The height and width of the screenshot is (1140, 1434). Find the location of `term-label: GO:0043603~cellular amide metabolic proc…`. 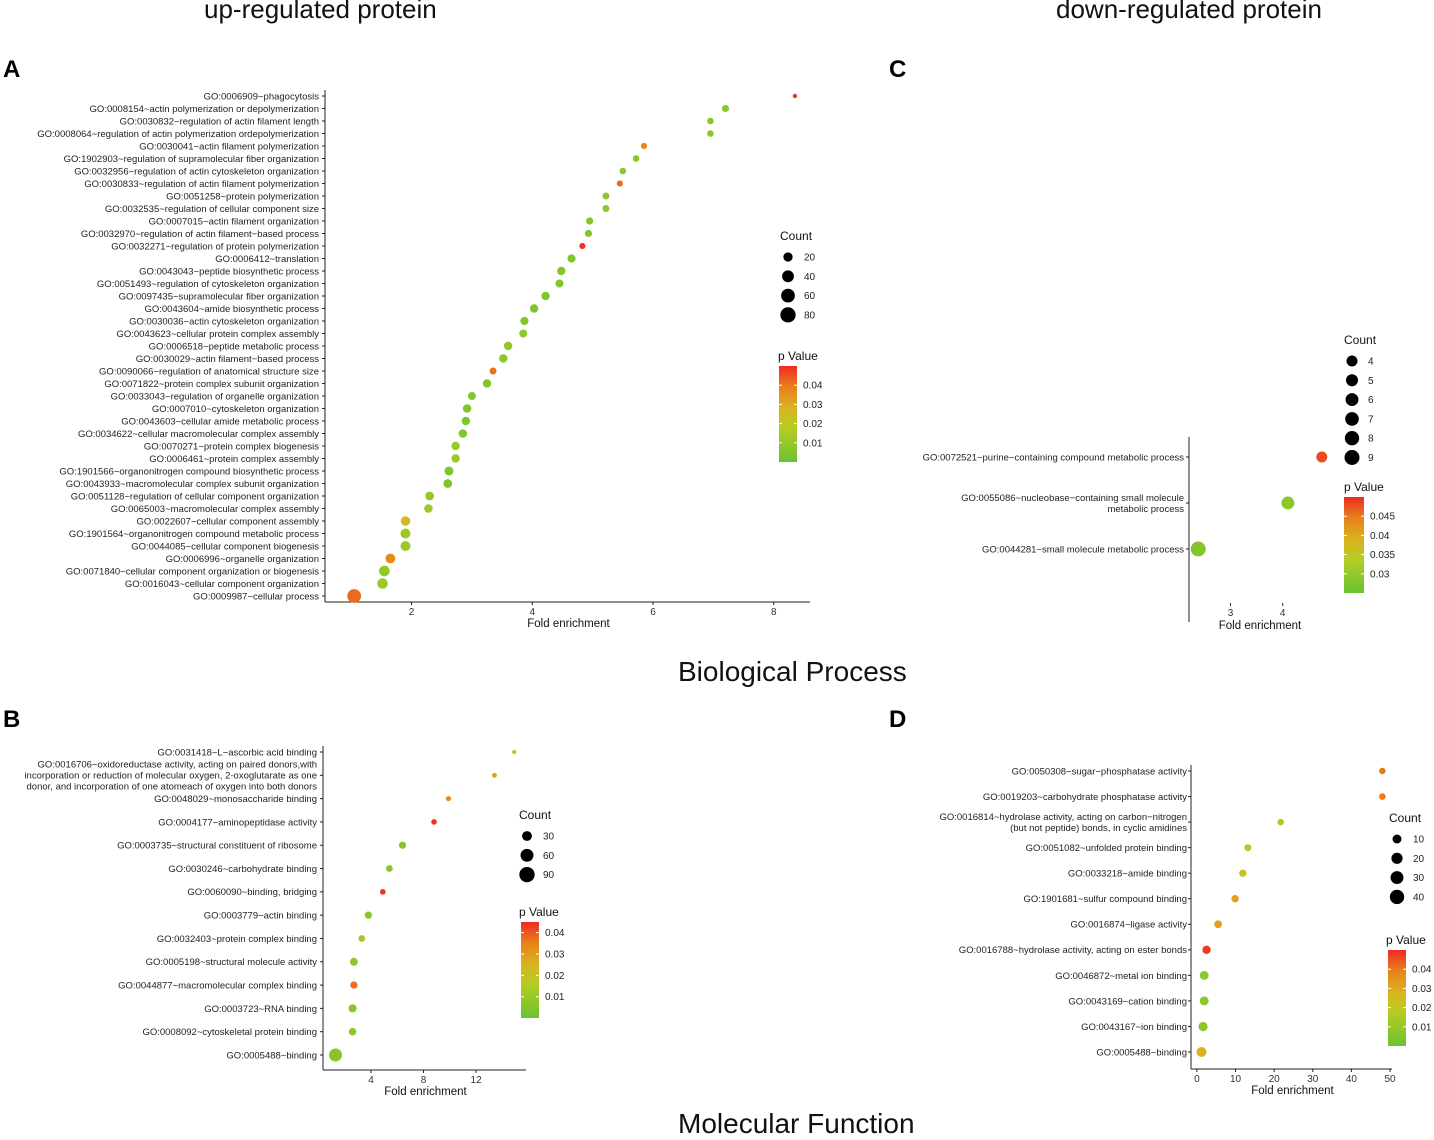

term-label: GO:0043603~cellular amide metabolic proc… is located at coordinates (220, 421).